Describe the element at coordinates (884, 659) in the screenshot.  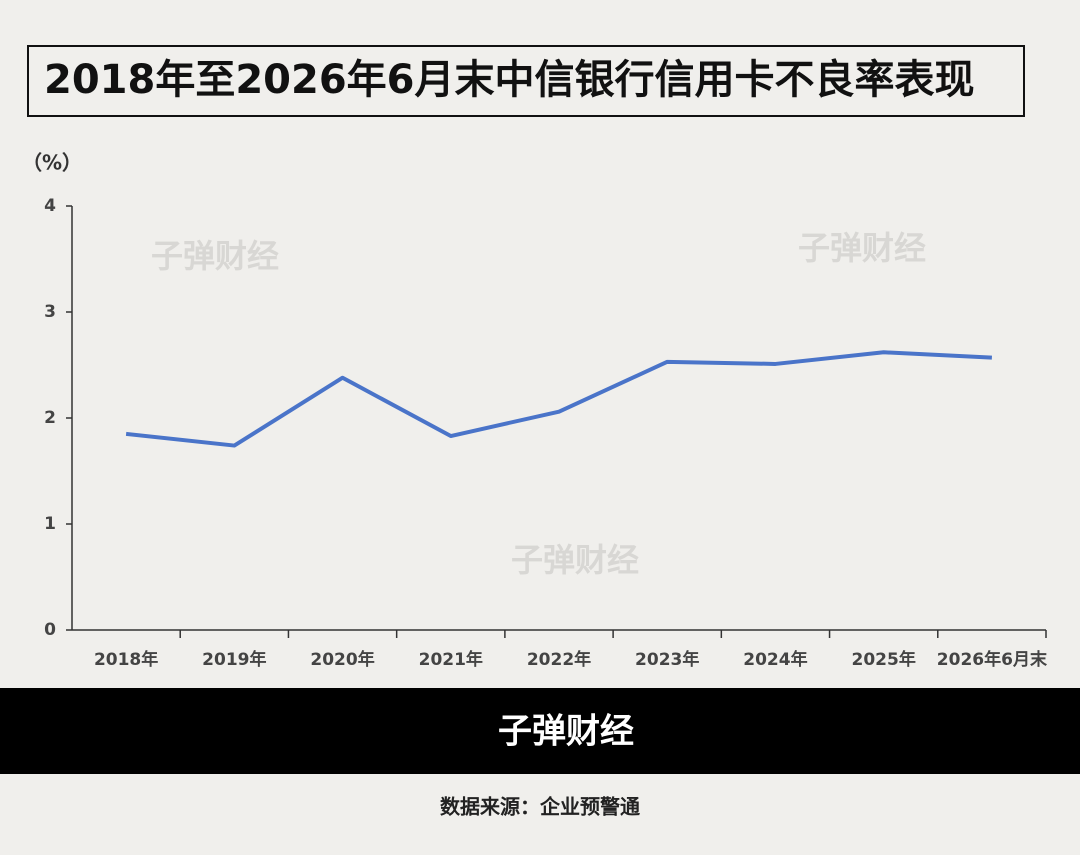
I see `x-tick-label: 2025年` at that location.